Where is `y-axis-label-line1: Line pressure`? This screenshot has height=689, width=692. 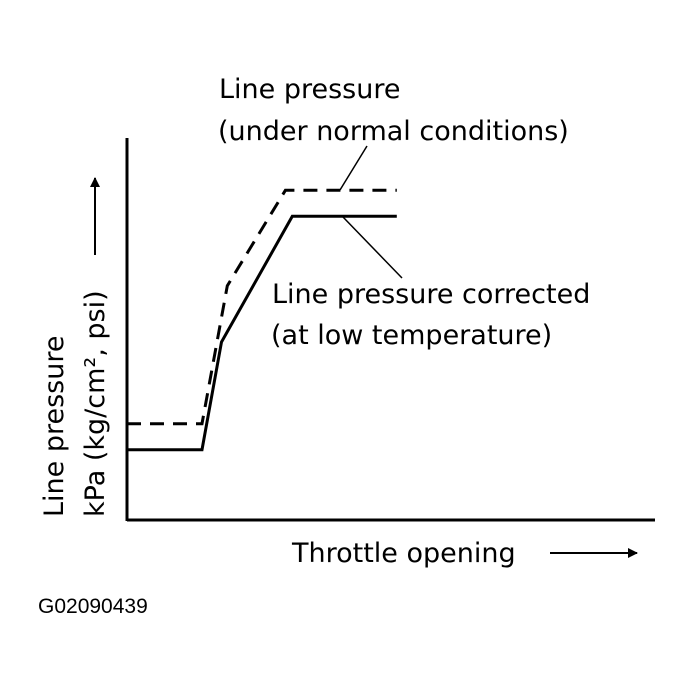 y-axis-label-line1: Line pressure is located at coordinates (54, 426).